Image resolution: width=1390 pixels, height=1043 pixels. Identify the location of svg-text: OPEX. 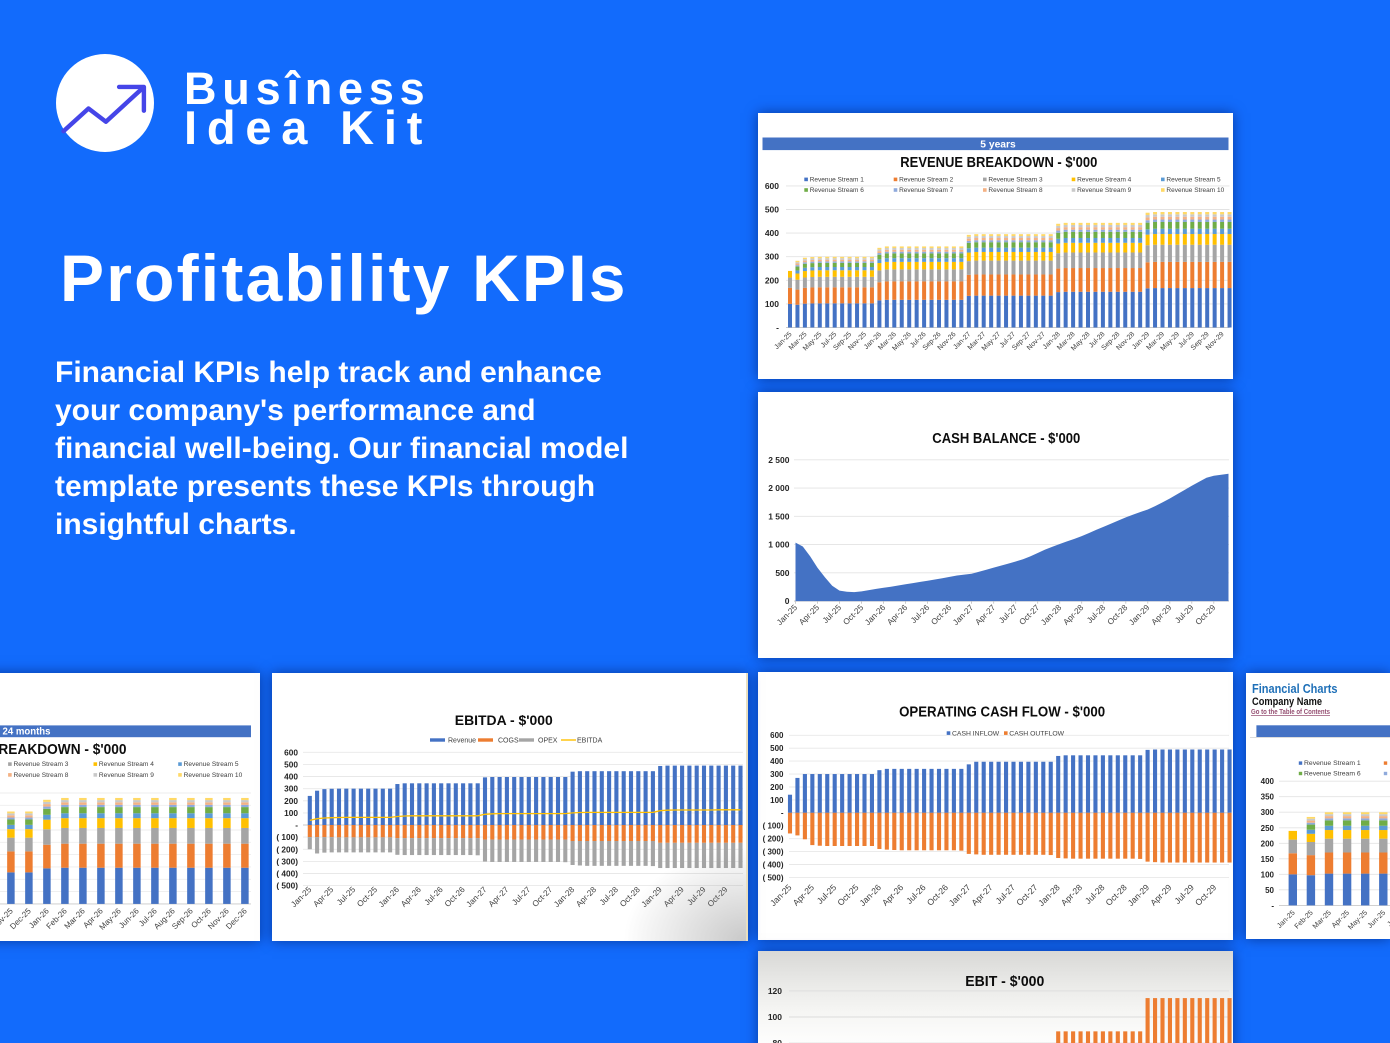
(548, 740).